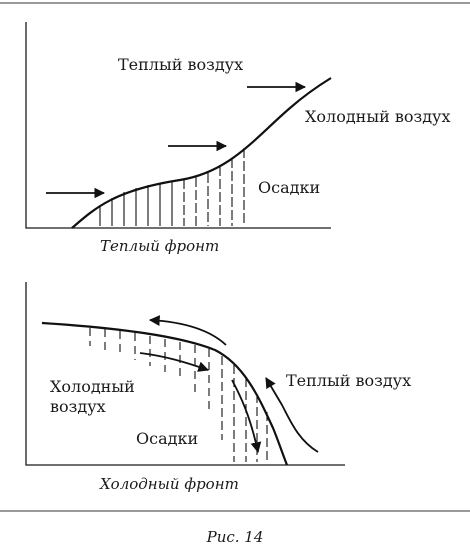  Describe the element at coordinates (292, 415) in the screenshot. I see `cold-front-warm-air-arrow` at that location.